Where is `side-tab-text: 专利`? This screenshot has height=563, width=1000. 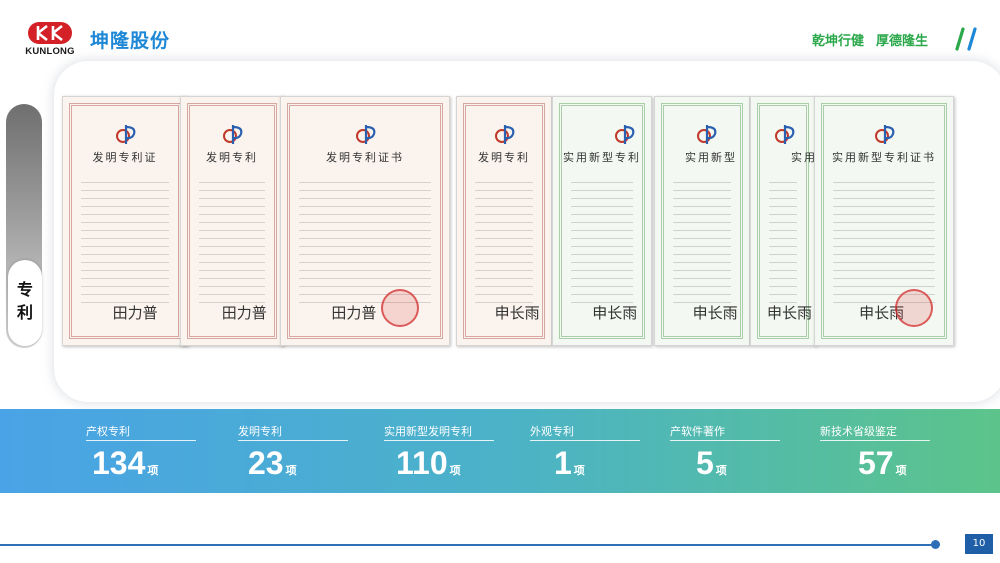 side-tab-text: 专利 is located at coordinates (25, 301).